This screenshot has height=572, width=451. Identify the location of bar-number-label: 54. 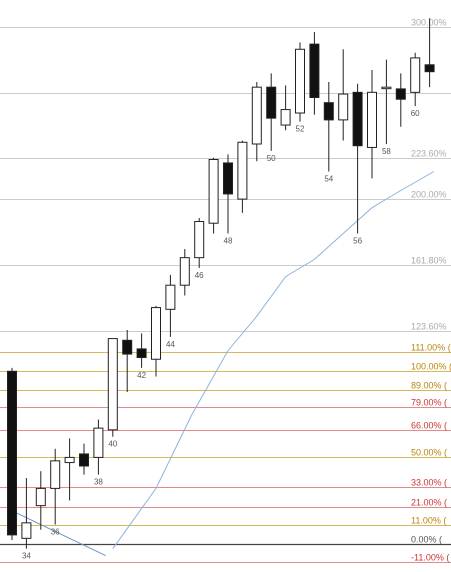
(328, 179).